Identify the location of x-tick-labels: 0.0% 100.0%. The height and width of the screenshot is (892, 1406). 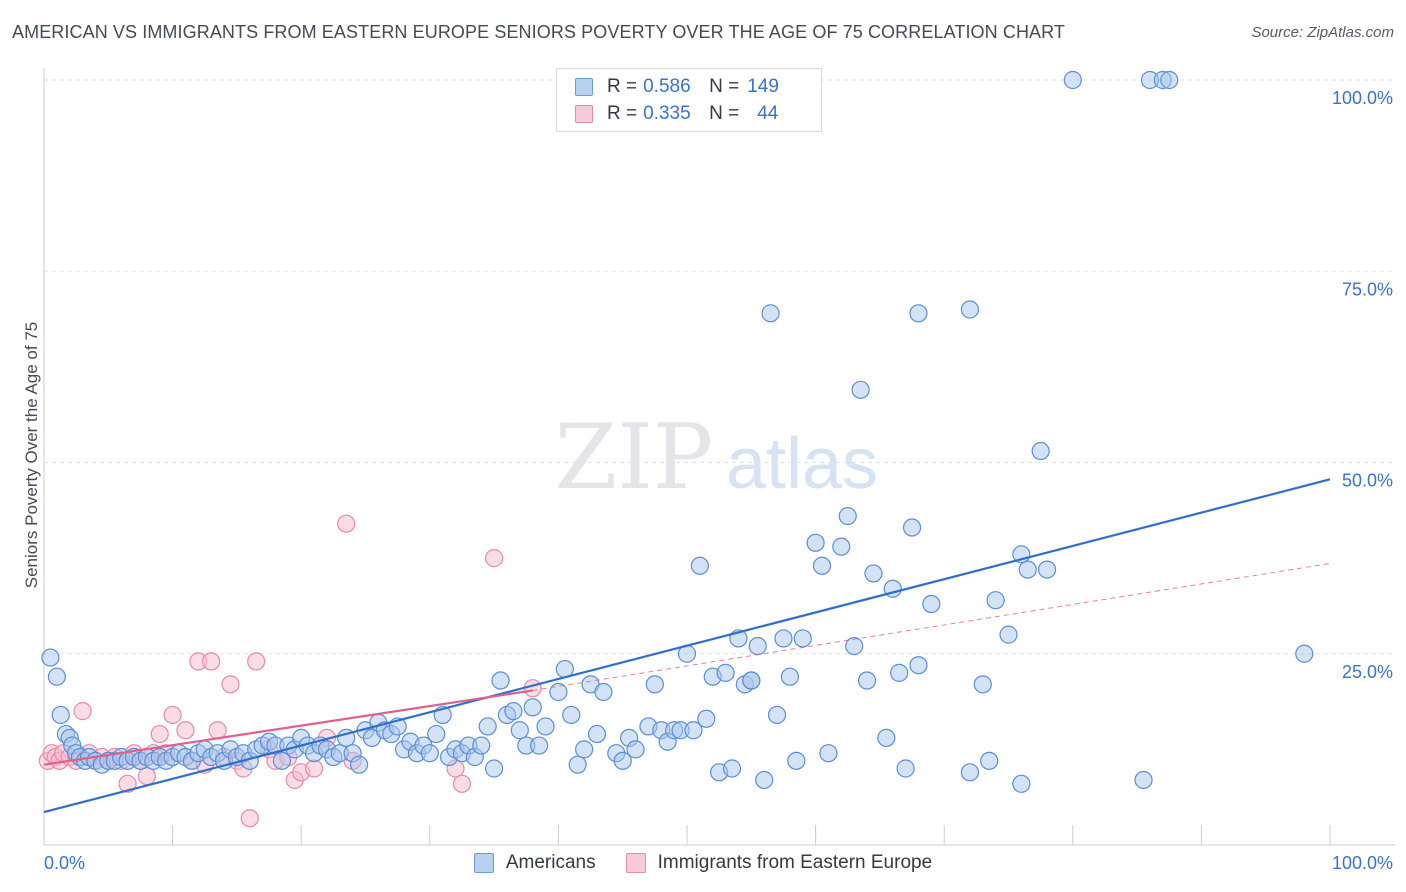
(718, 863).